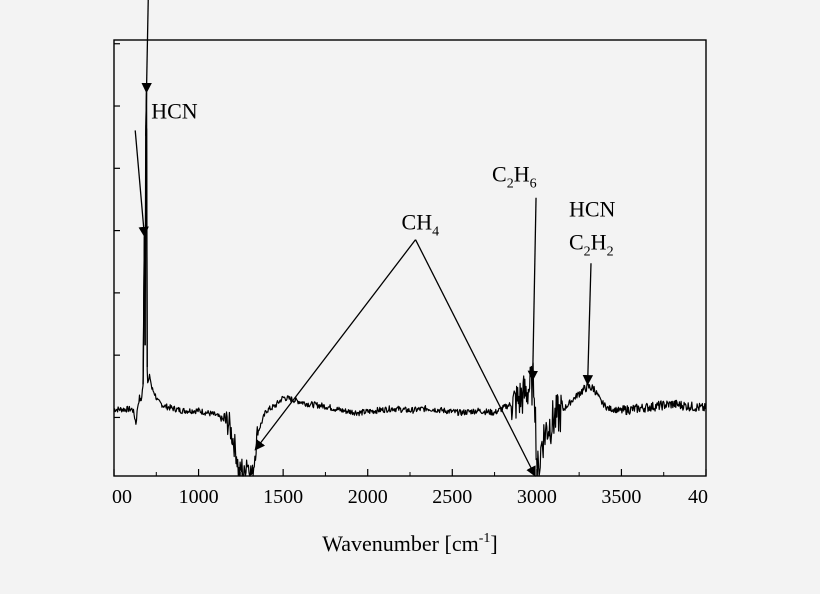 The width and height of the screenshot is (820, 594). What do you see at coordinates (514, 177) in the screenshot?
I see `annotation-label: C2H6` at bounding box center [514, 177].